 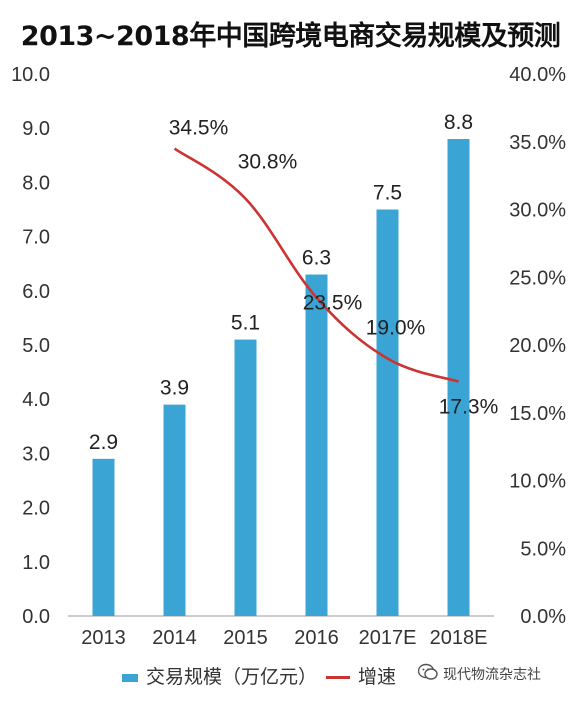 What do you see at coordinates (36, 292) in the screenshot?
I see `y-left-tick-label: 6.0` at bounding box center [36, 292].